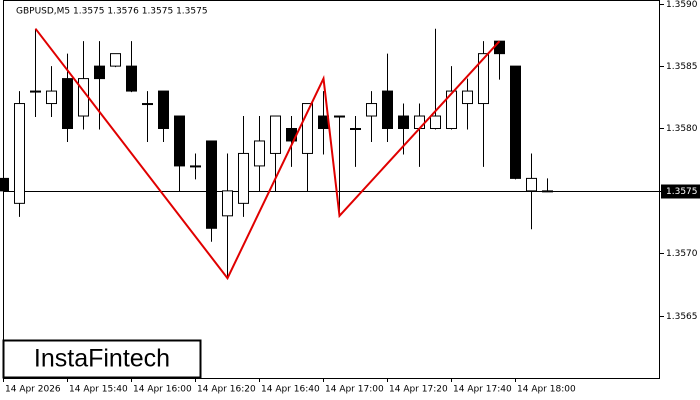 This screenshot has width=700, height=400. I want to click on y-tick-label: 1.3570, so click(682, 254).